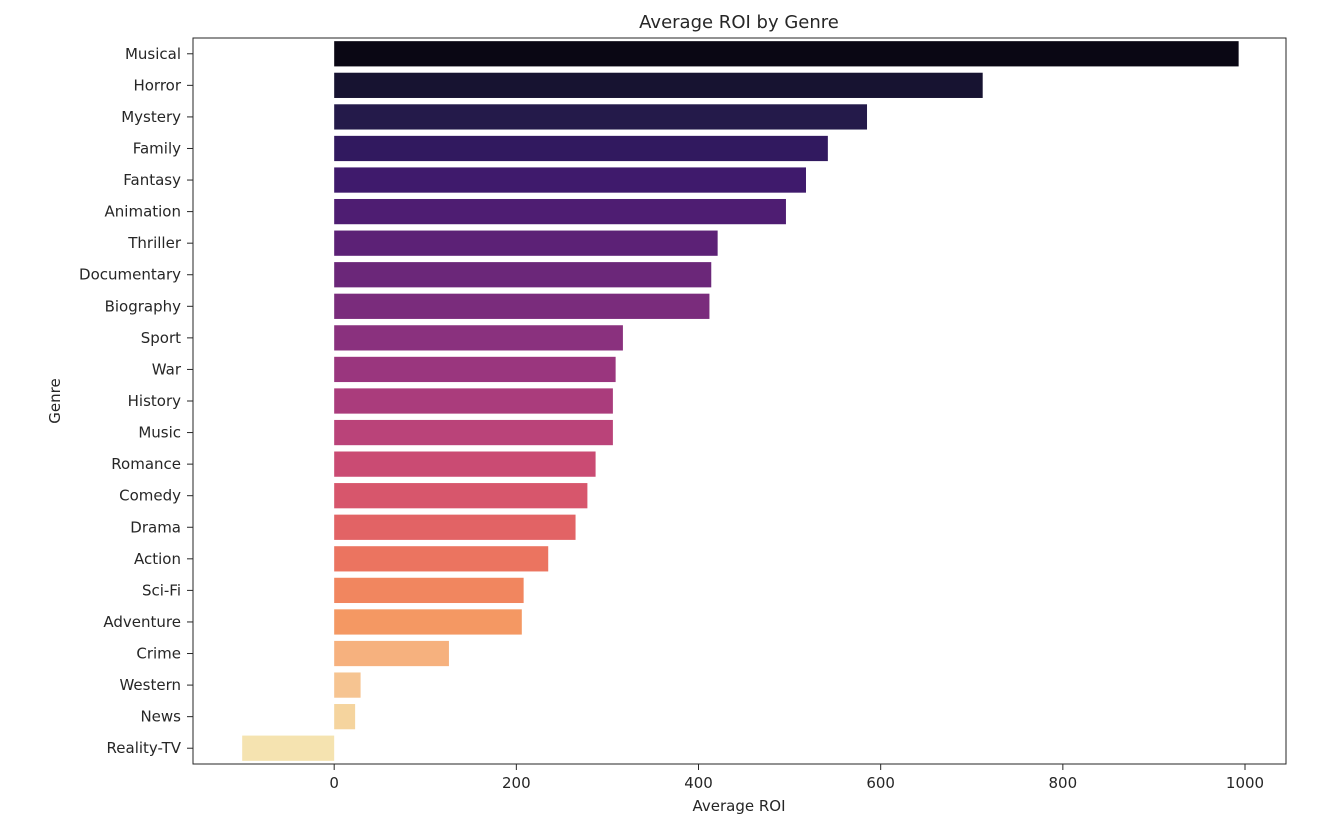 The image size is (1325, 832). What do you see at coordinates (560, 211) in the screenshot?
I see `bar-animation` at bounding box center [560, 211].